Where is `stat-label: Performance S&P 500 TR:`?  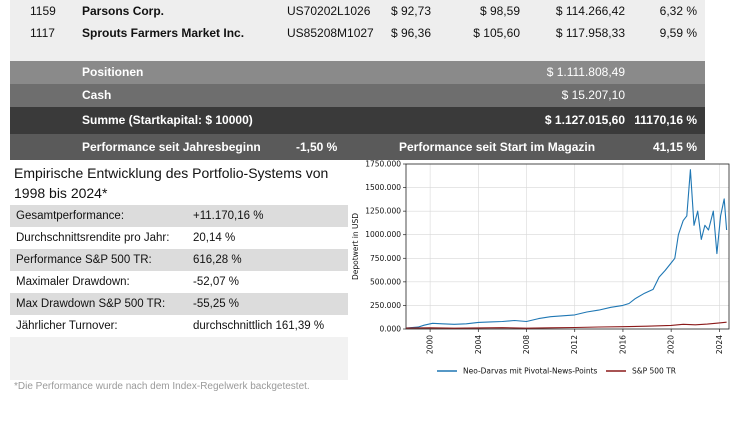
stat-label: Performance S&P 500 TR: is located at coordinates (84, 260).